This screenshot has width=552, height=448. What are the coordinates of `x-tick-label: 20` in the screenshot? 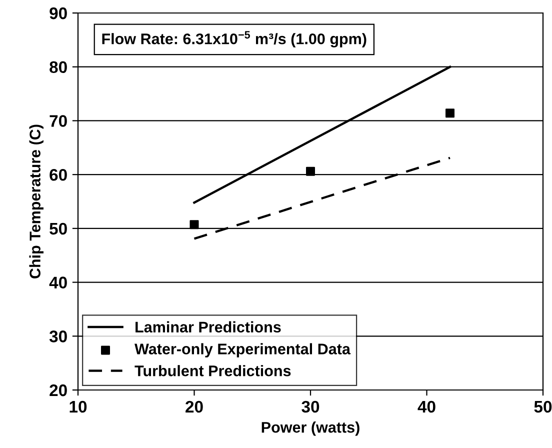 It's located at (194, 406).